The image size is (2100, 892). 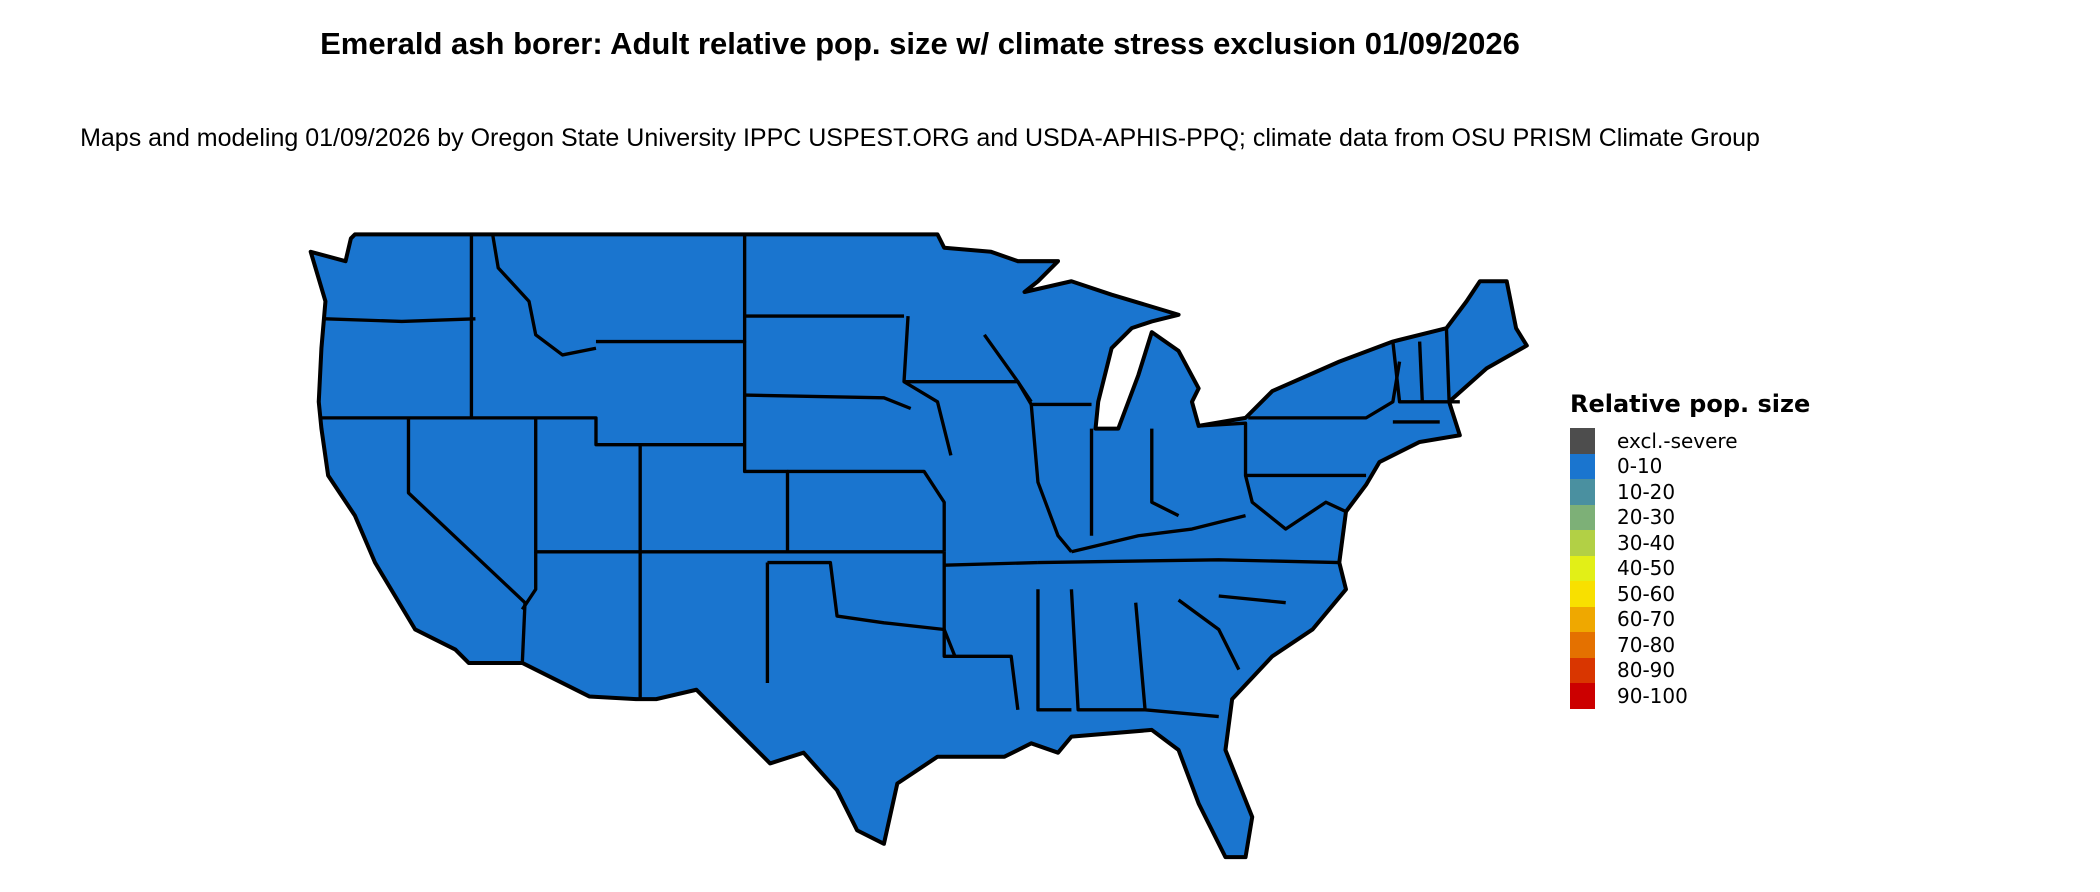 What do you see at coordinates (1690, 594) in the screenshot?
I see `legend-item: 50-60` at bounding box center [1690, 594].